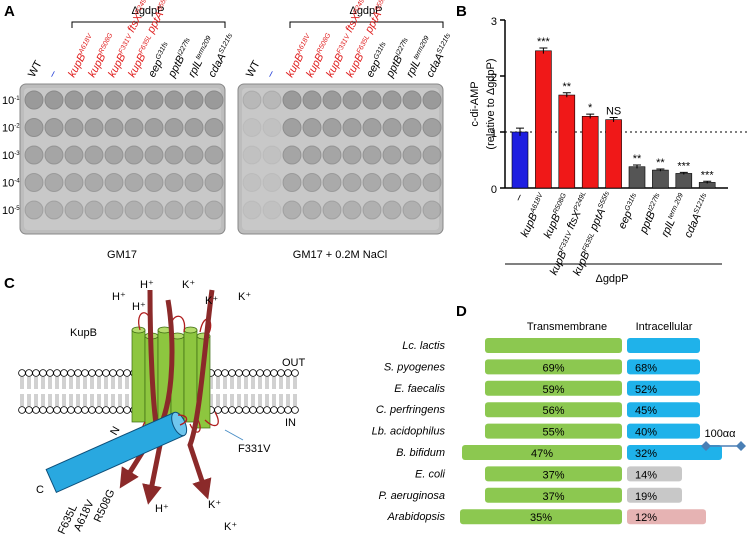 Image resolution: width=749 pixels, height=544 pixels. Describe the element at coordinates (574, 221) in the screenshot. I see `label-part: ftsX` at that location.